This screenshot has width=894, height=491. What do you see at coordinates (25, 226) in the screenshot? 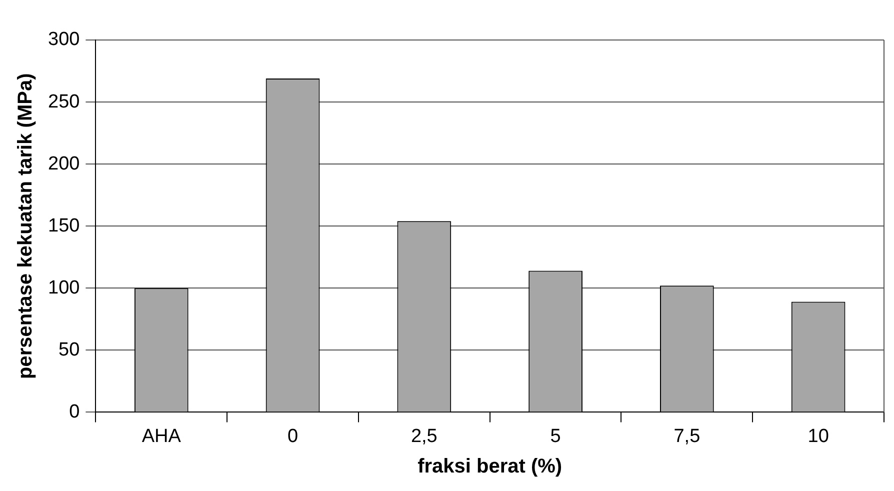
I see `y-axis-title: persentase kekuatan tarik (MPa)` at bounding box center [25, 226].